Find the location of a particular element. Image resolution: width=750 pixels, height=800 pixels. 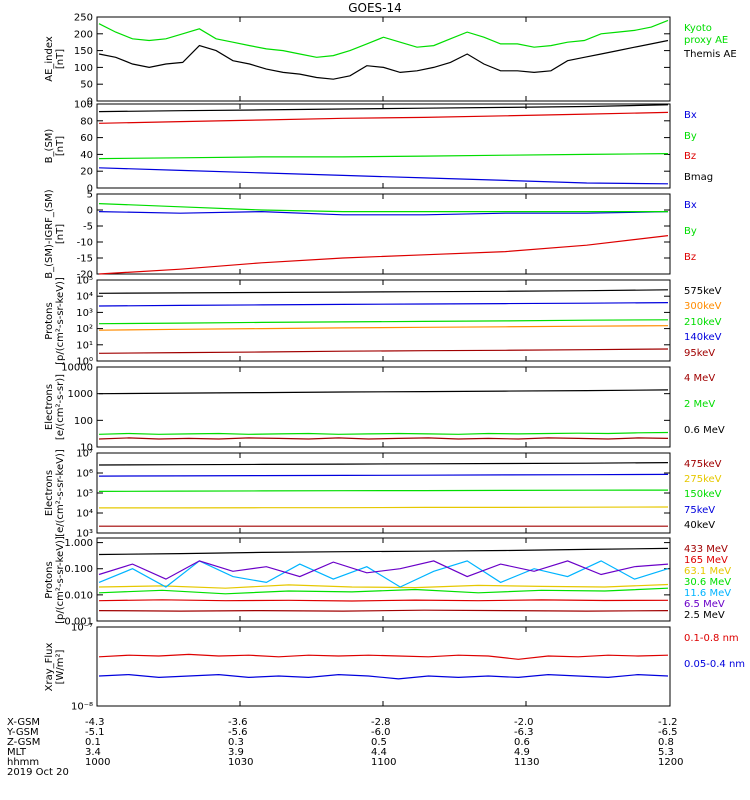

orbit-value: 0.8 is located at coordinates (666, 742).